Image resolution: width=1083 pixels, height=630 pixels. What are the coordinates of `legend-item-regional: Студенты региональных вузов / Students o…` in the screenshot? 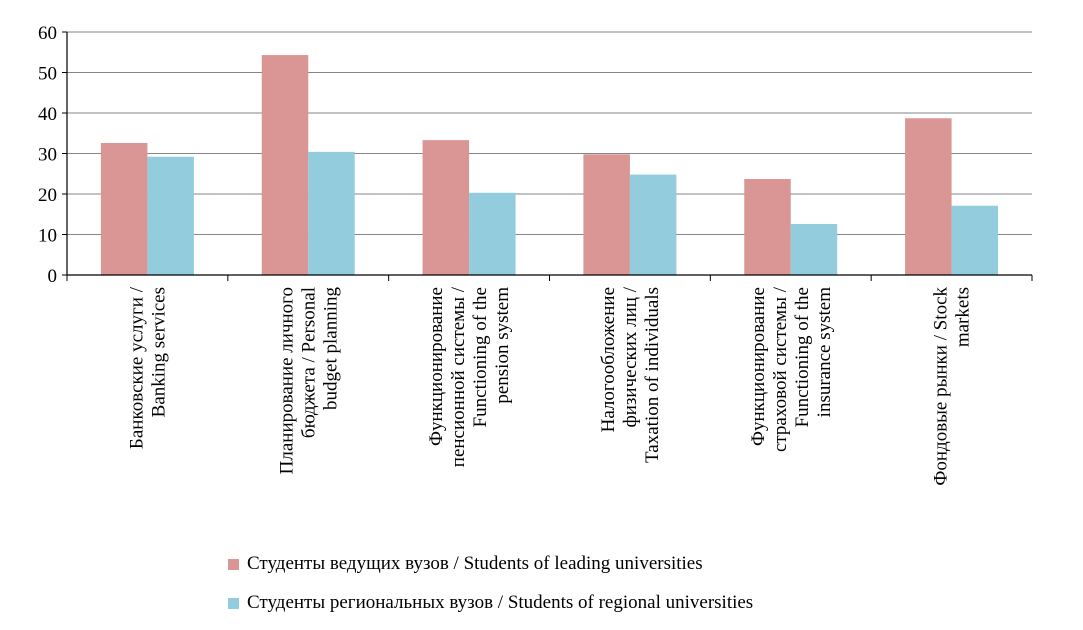 It's located at (490, 603).